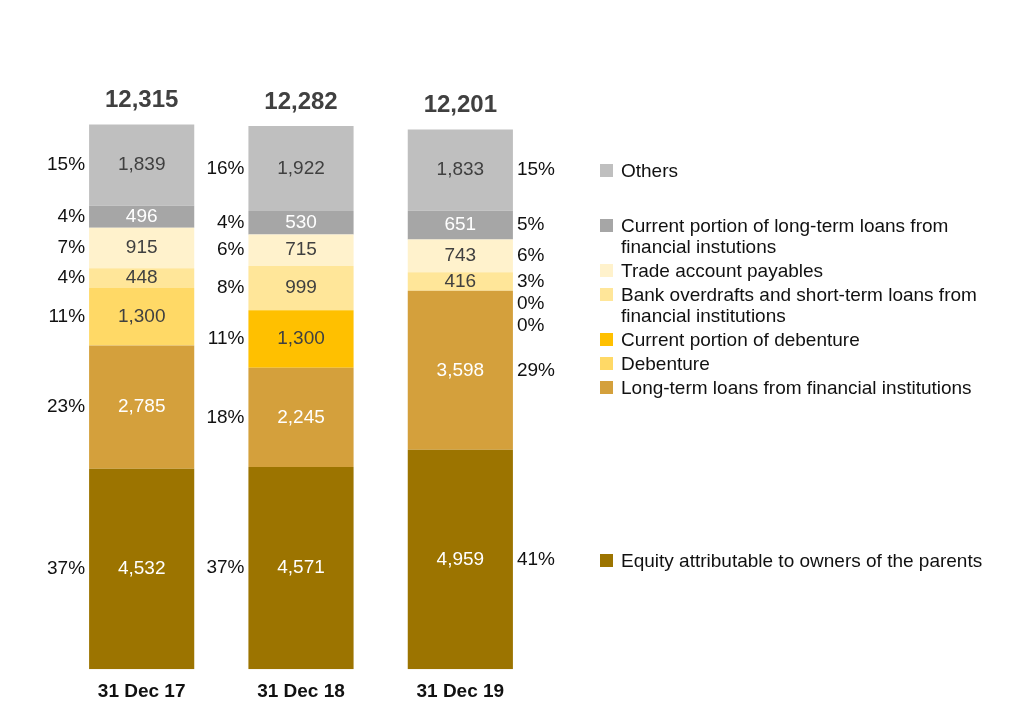  What do you see at coordinates (799, 305) in the screenshot?
I see `legend-label: Bank overdrafts and short-term loans from financial institutions` at bounding box center [799, 305].